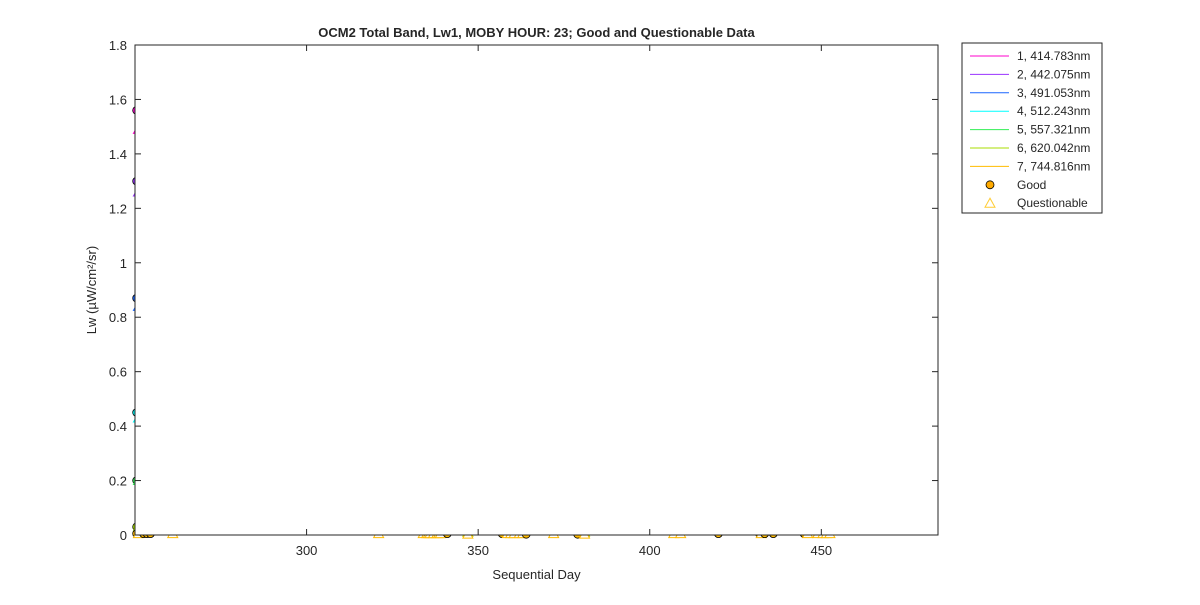 Image resolution: width=1200 pixels, height=605 pixels. What do you see at coordinates (123, 263) in the screenshot?
I see `y-tick-label: 1` at bounding box center [123, 263].